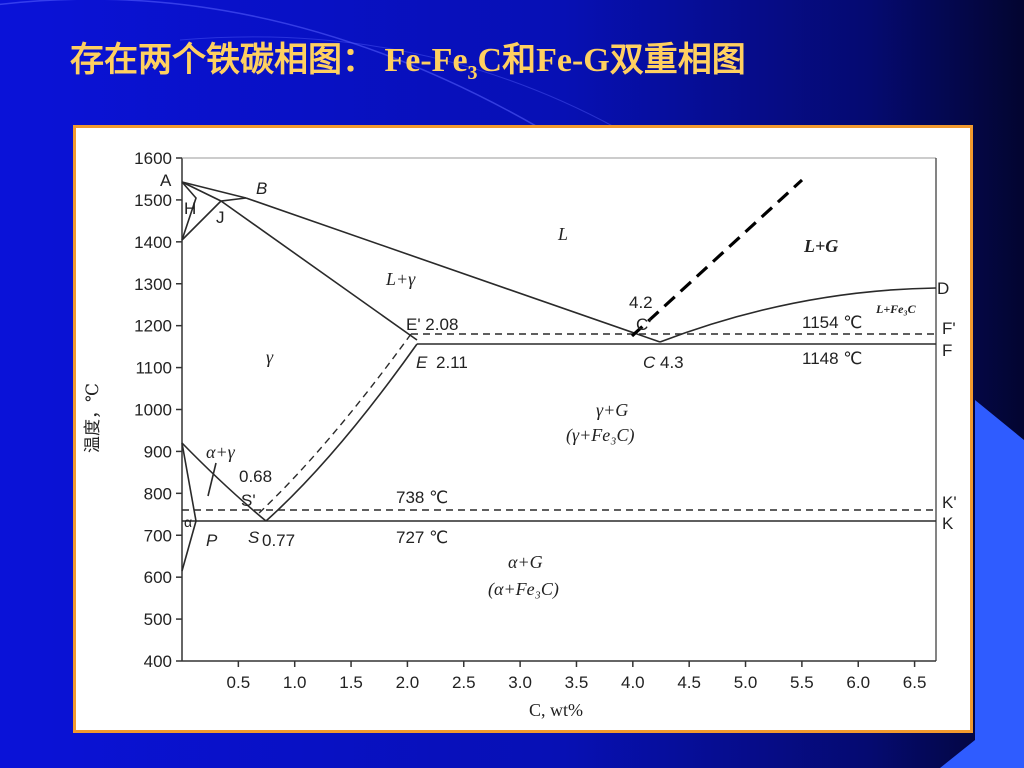 This screenshot has height=768, width=1024. What do you see at coordinates (612, 410) in the screenshot?
I see `region-gamma-G: γ+G` at bounding box center [612, 410].